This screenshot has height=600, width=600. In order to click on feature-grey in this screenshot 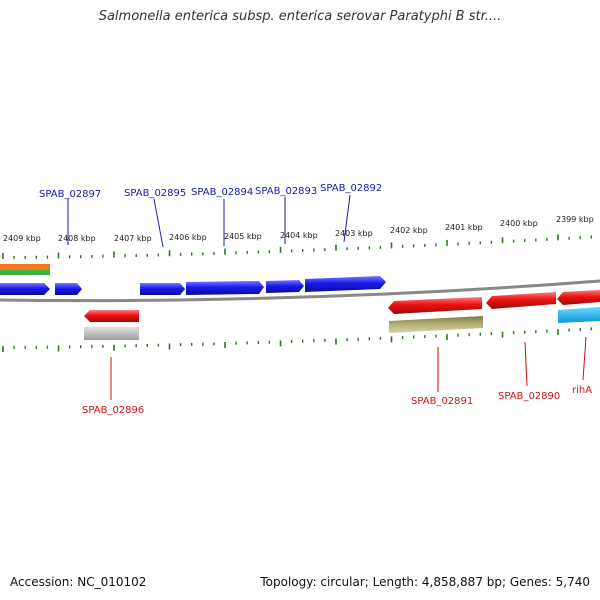, I will do `click(111, 333)`.